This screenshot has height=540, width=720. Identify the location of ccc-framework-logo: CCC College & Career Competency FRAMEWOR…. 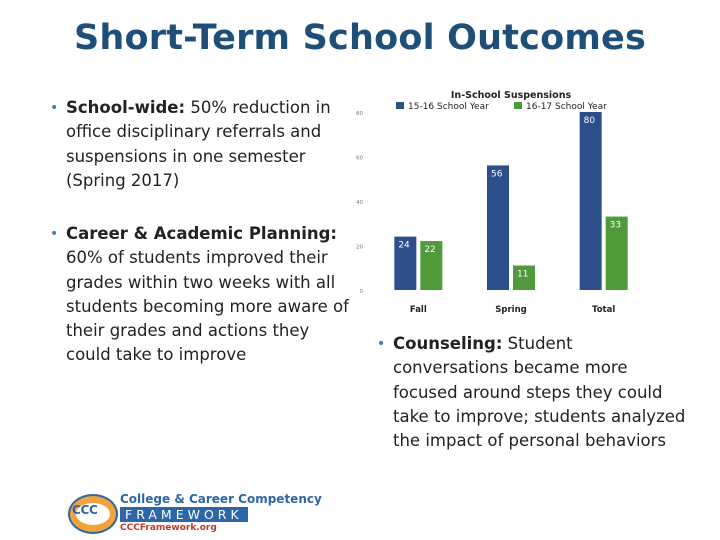
(195, 513).